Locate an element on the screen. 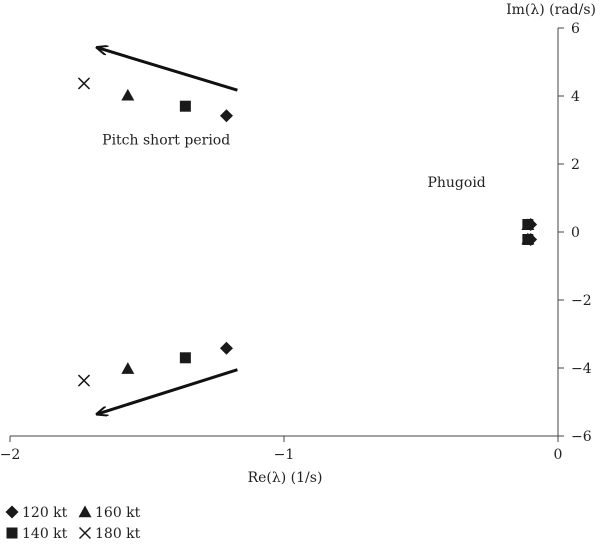 Image resolution: width=600 pixels, height=544 pixels. legend: 120 kt 160 kt 140 kt 180 kt is located at coordinates (73, 523).